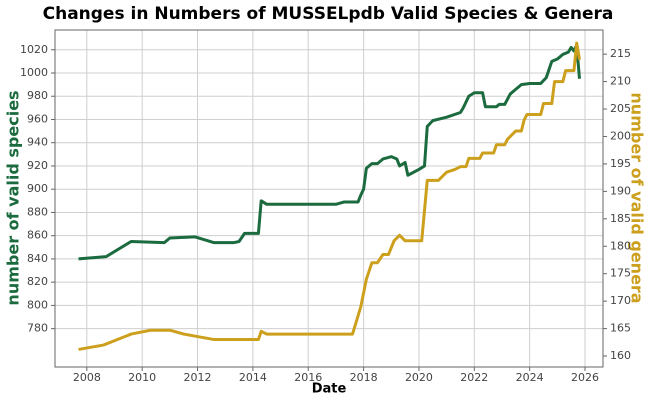 The width and height of the screenshot is (650, 404). Describe the element at coordinates (329, 389) in the screenshot. I see `x-axis-label: Date` at that location.